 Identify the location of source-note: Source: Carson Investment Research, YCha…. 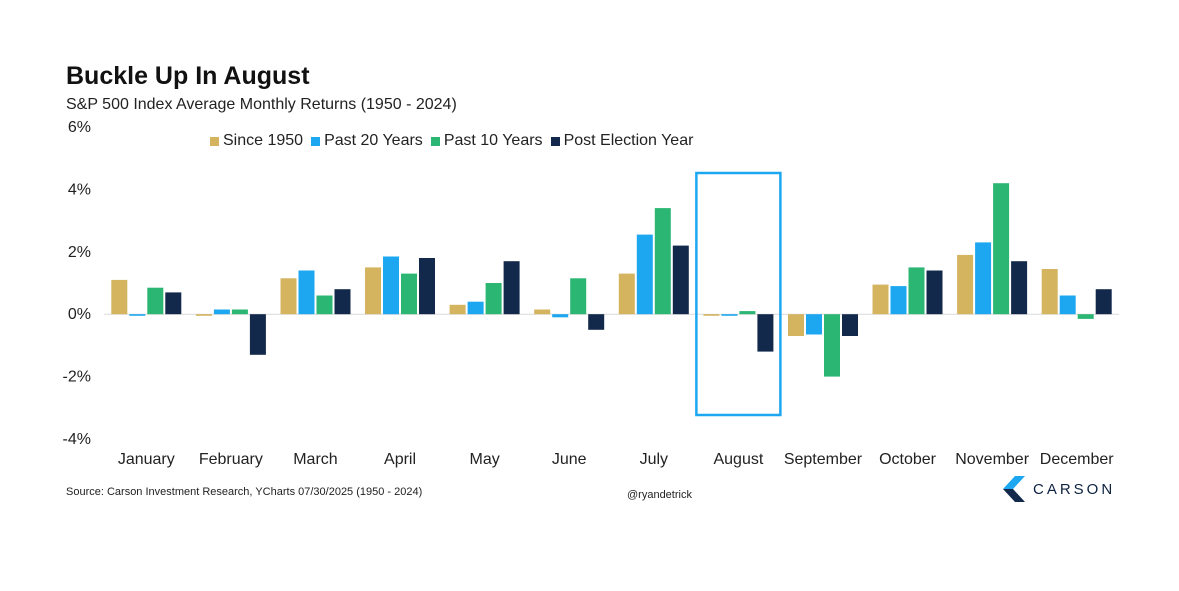
(244, 492).